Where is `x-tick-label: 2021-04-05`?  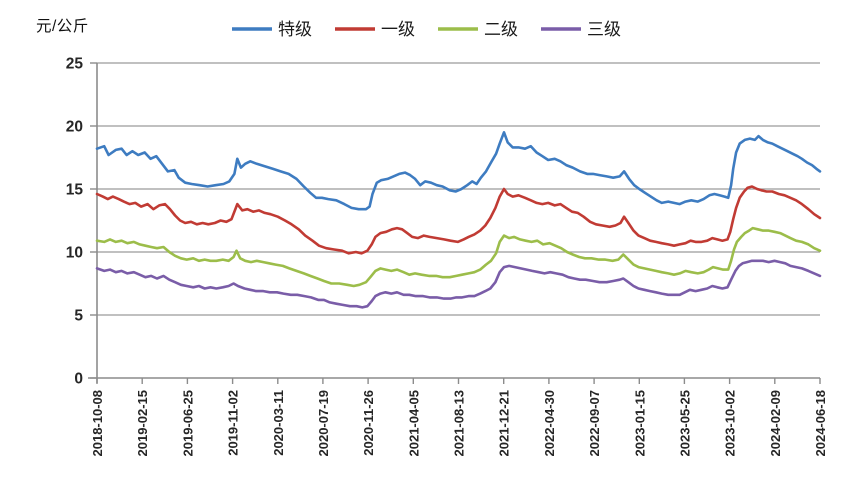
x-tick-label: 2021-04-05 is located at coordinates (413, 423).